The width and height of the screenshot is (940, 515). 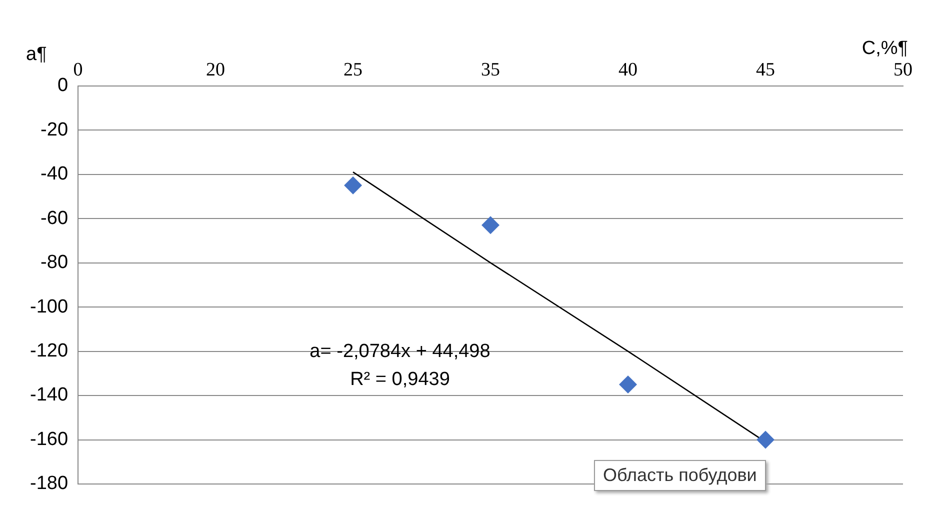 I want to click on y-tick-label: -140, so click(x=49, y=395).